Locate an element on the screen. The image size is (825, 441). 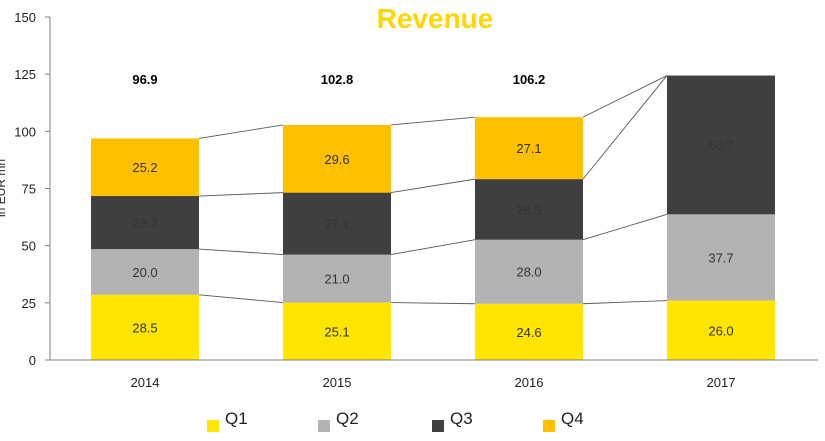
y-tick-label: 100 is located at coordinates (25, 131).